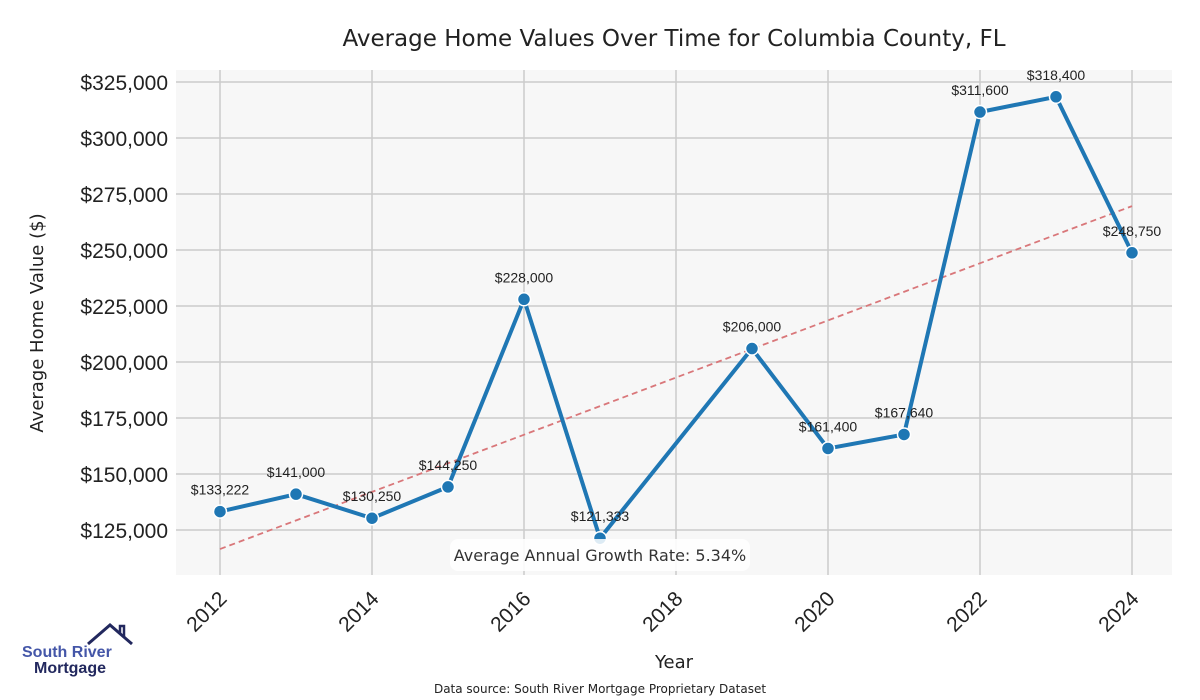  What do you see at coordinates (124, 531) in the screenshot?
I see `y-tick-label: $125,000` at bounding box center [124, 531].